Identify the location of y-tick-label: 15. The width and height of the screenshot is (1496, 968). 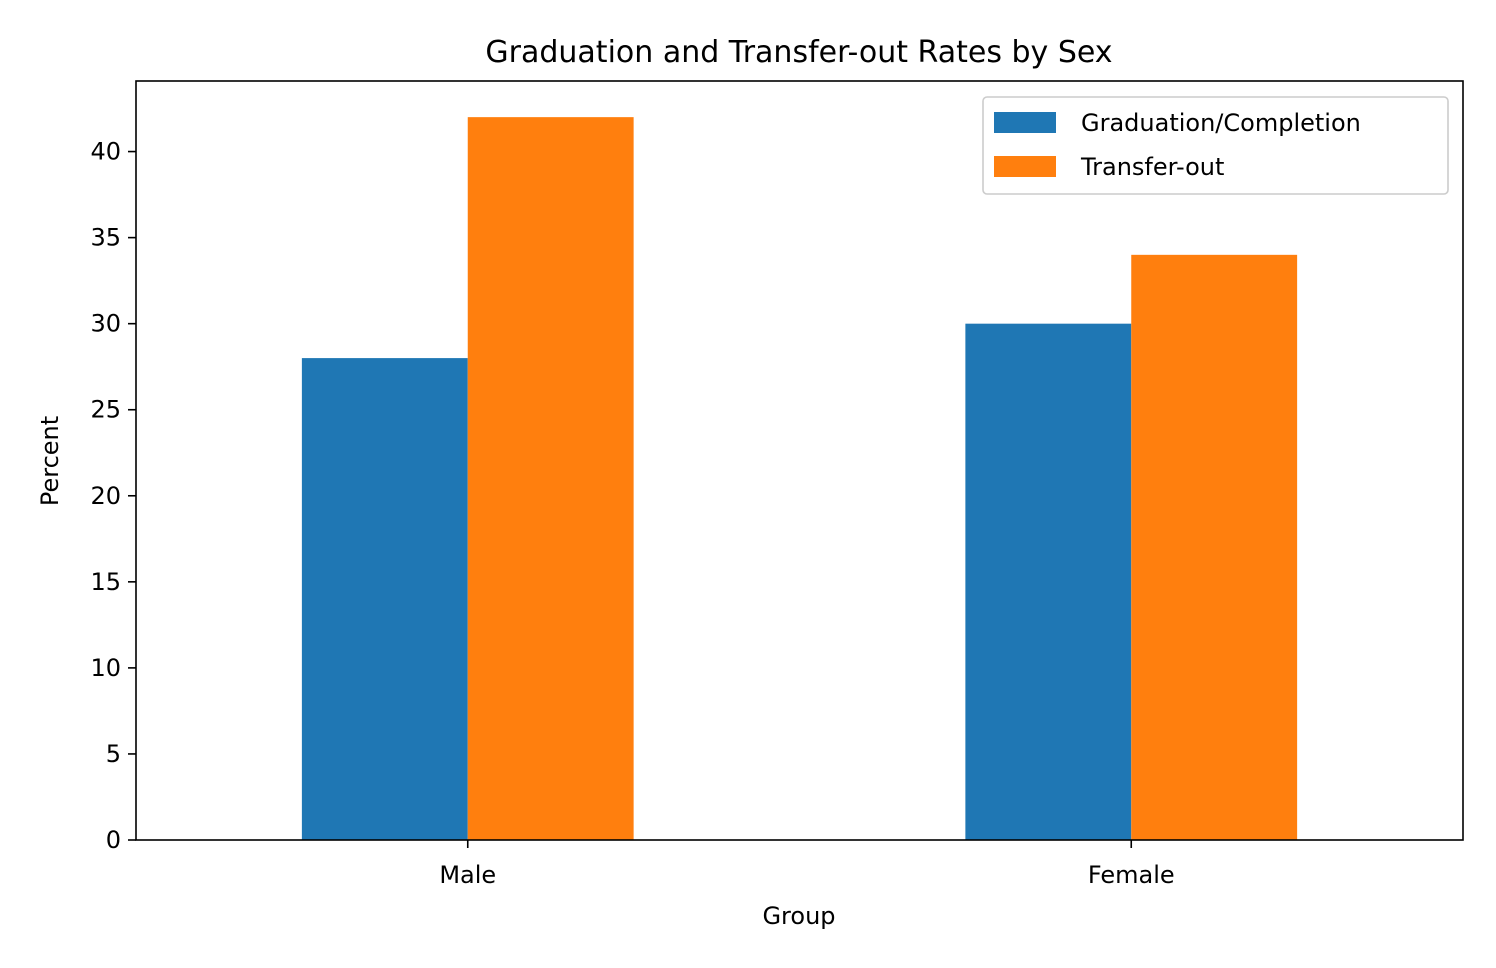
(105, 582).